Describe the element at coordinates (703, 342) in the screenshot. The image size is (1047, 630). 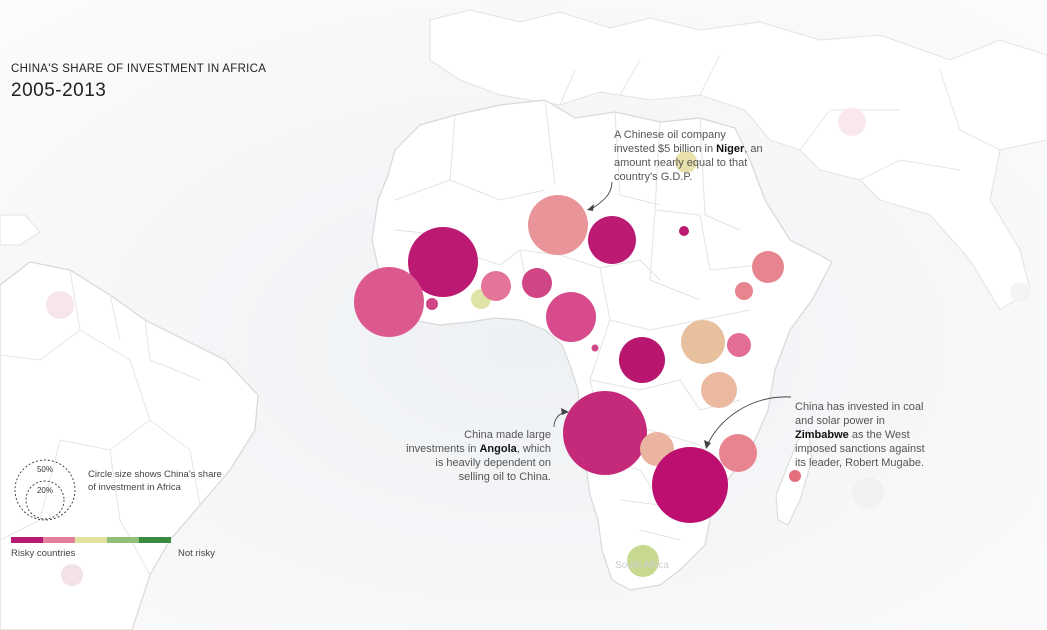
I see `bubble-uganda` at that location.